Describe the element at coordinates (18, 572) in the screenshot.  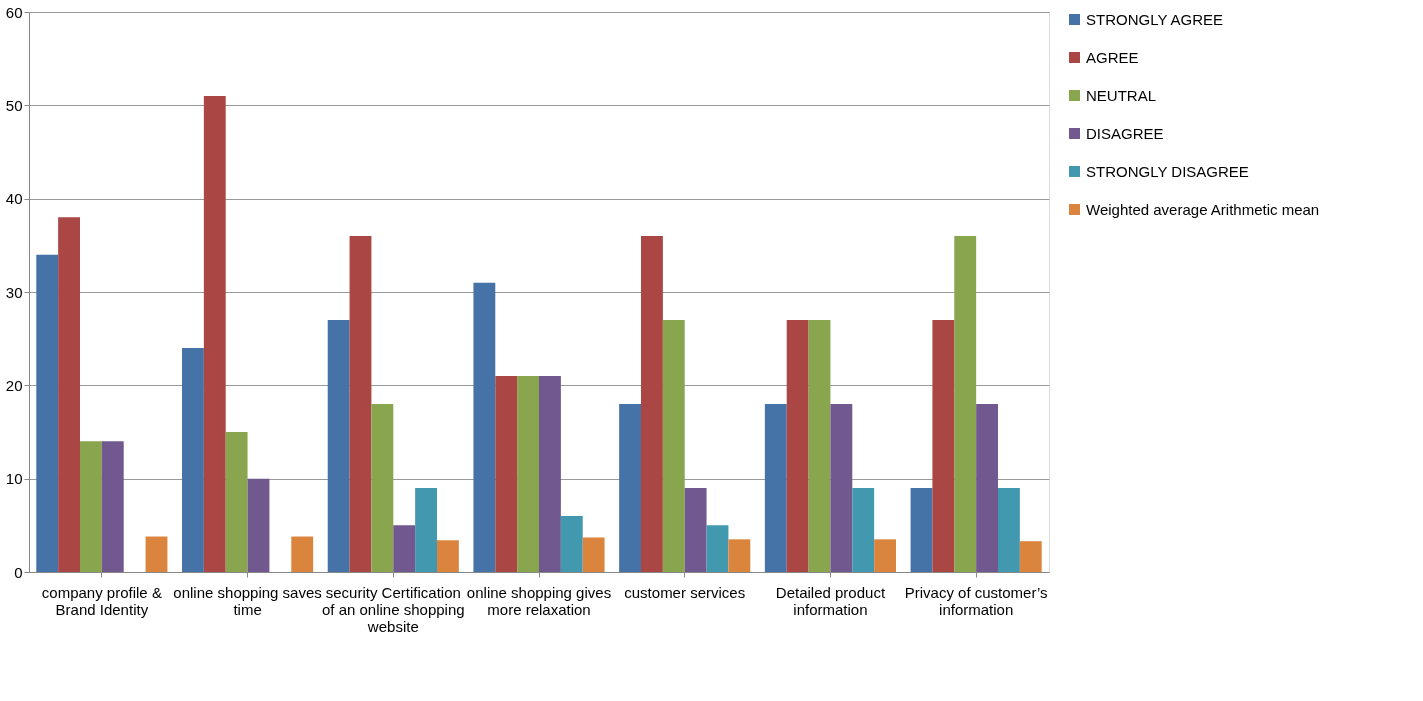
I see `y-tick-label: 0` at that location.